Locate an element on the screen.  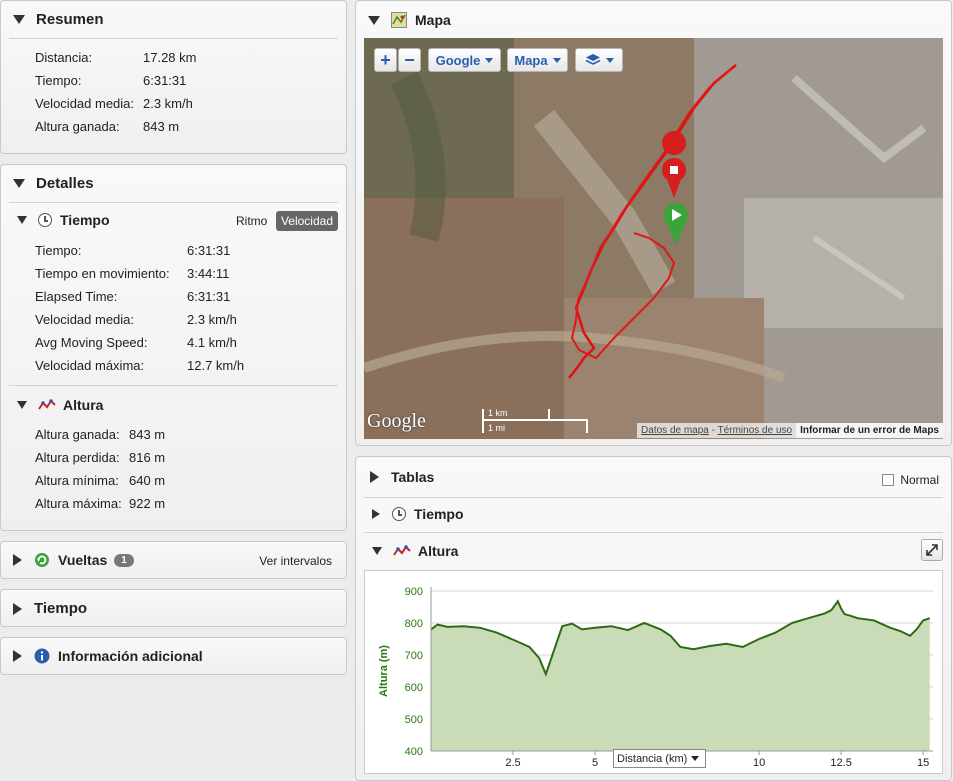
laps-icon is located at coordinates (42, 560).